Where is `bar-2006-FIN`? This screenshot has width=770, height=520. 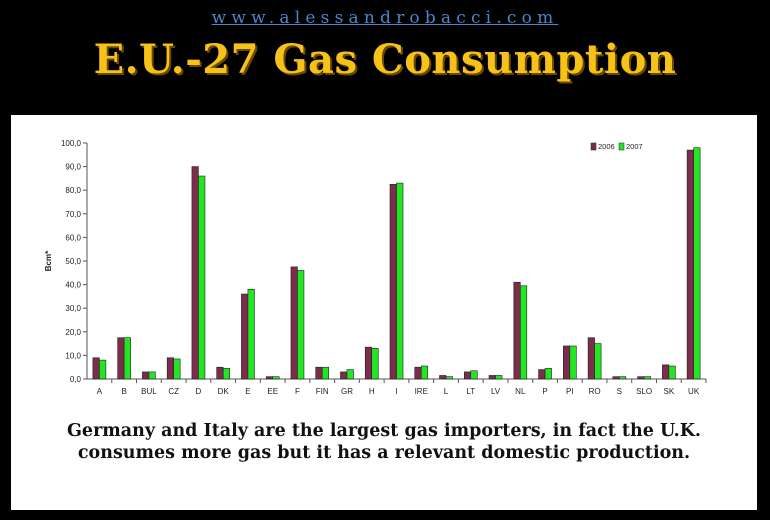
bar-2006-FIN is located at coordinates (319, 373).